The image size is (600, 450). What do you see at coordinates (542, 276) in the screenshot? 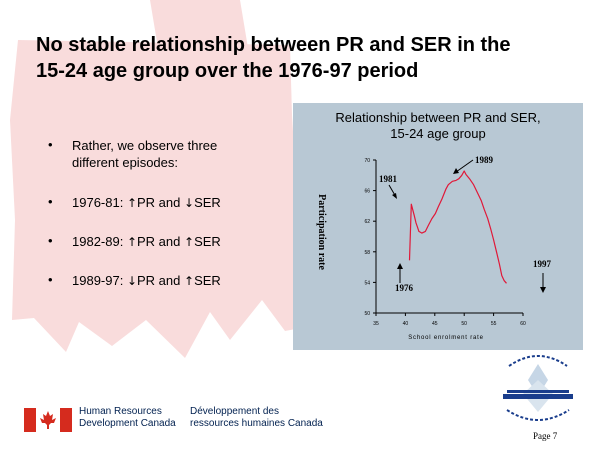
I see `annotation-1997: 1997` at bounding box center [542, 276].